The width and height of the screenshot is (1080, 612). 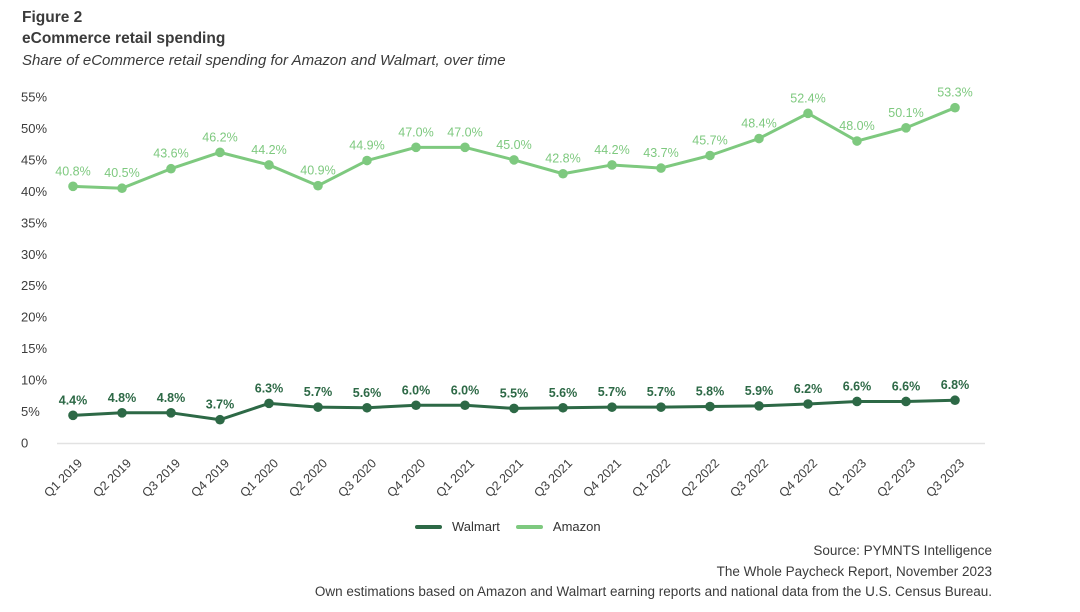 What do you see at coordinates (52, 17) in the screenshot?
I see `figure-label: Figure 2` at bounding box center [52, 17].